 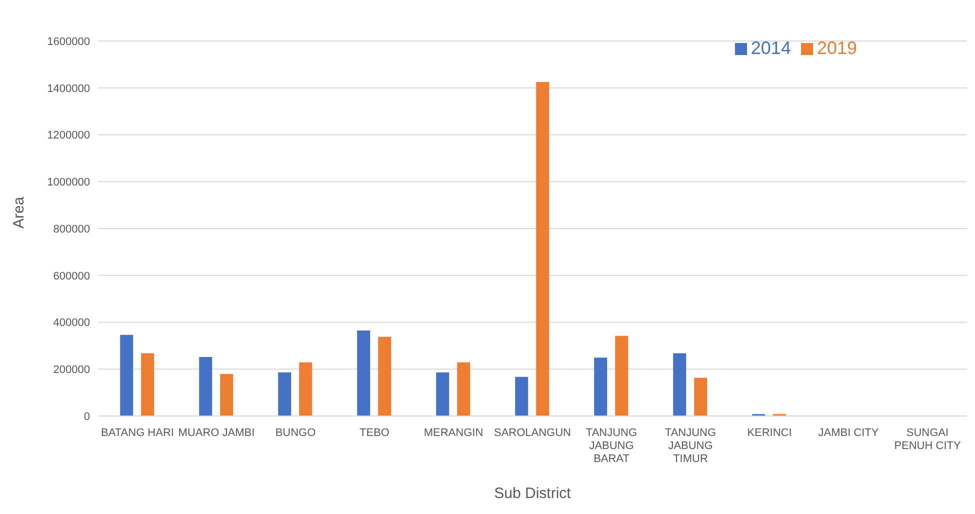 What do you see at coordinates (612, 446) in the screenshot?
I see `x-tick-label: TANJUNG JABUNG BARAT` at bounding box center [612, 446].